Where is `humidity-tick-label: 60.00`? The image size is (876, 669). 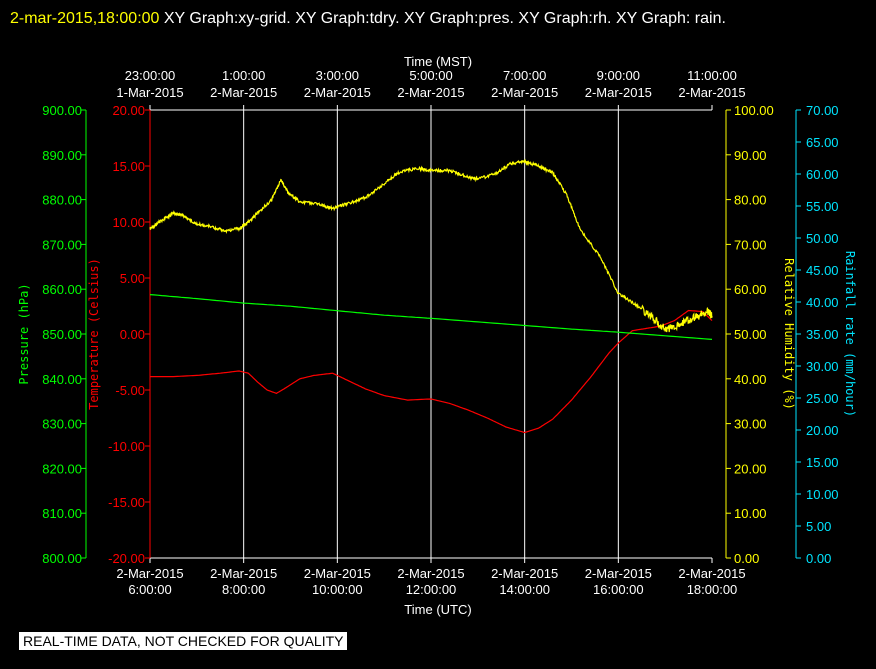
humidity-tick-label: 60.00 is located at coordinates (750, 289).